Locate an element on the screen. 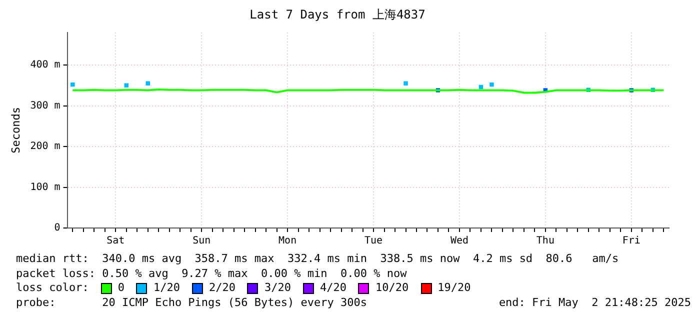  legend-label: 19/20 is located at coordinates (454, 288).